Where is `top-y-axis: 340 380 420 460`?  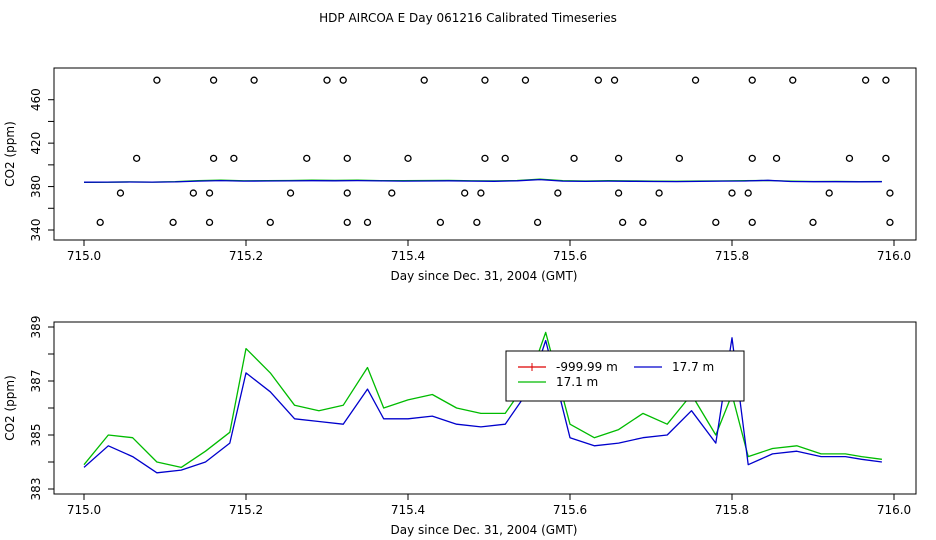 top-y-axis: 340 380 420 460 is located at coordinates (41, 164).